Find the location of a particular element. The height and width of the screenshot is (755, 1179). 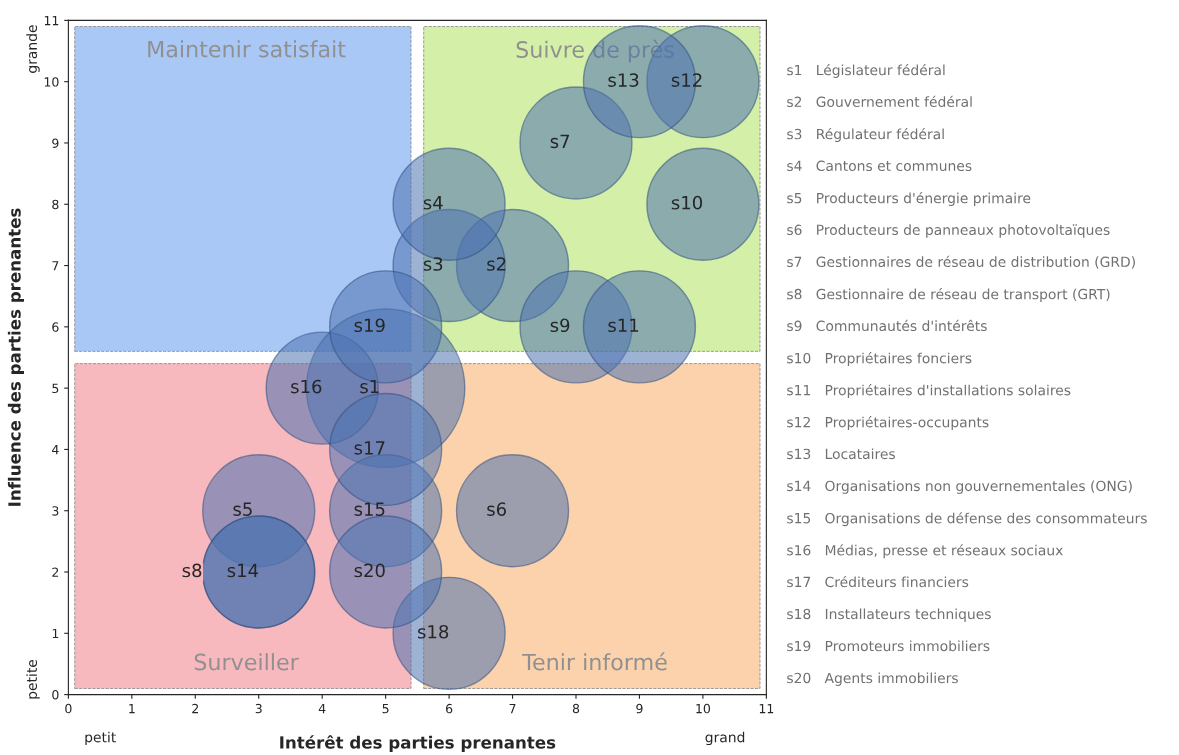

text: petit is located at coordinates (100, 738).